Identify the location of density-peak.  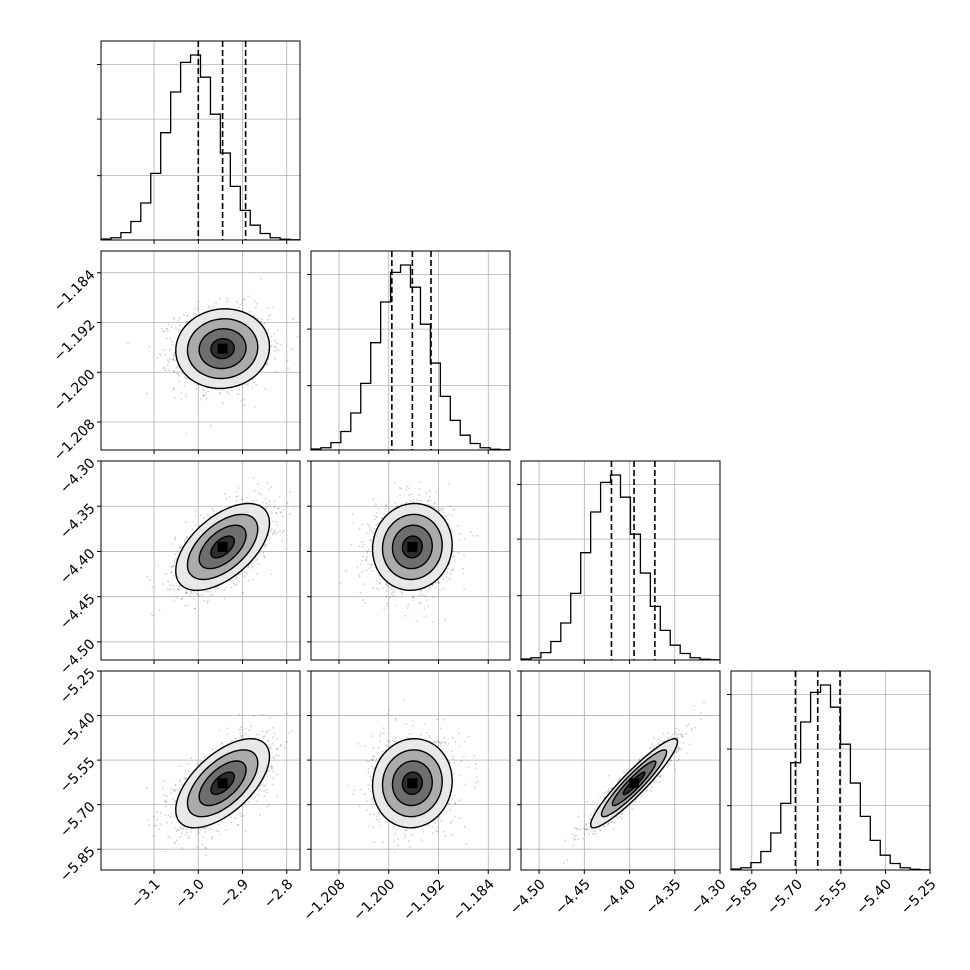
(412, 546).